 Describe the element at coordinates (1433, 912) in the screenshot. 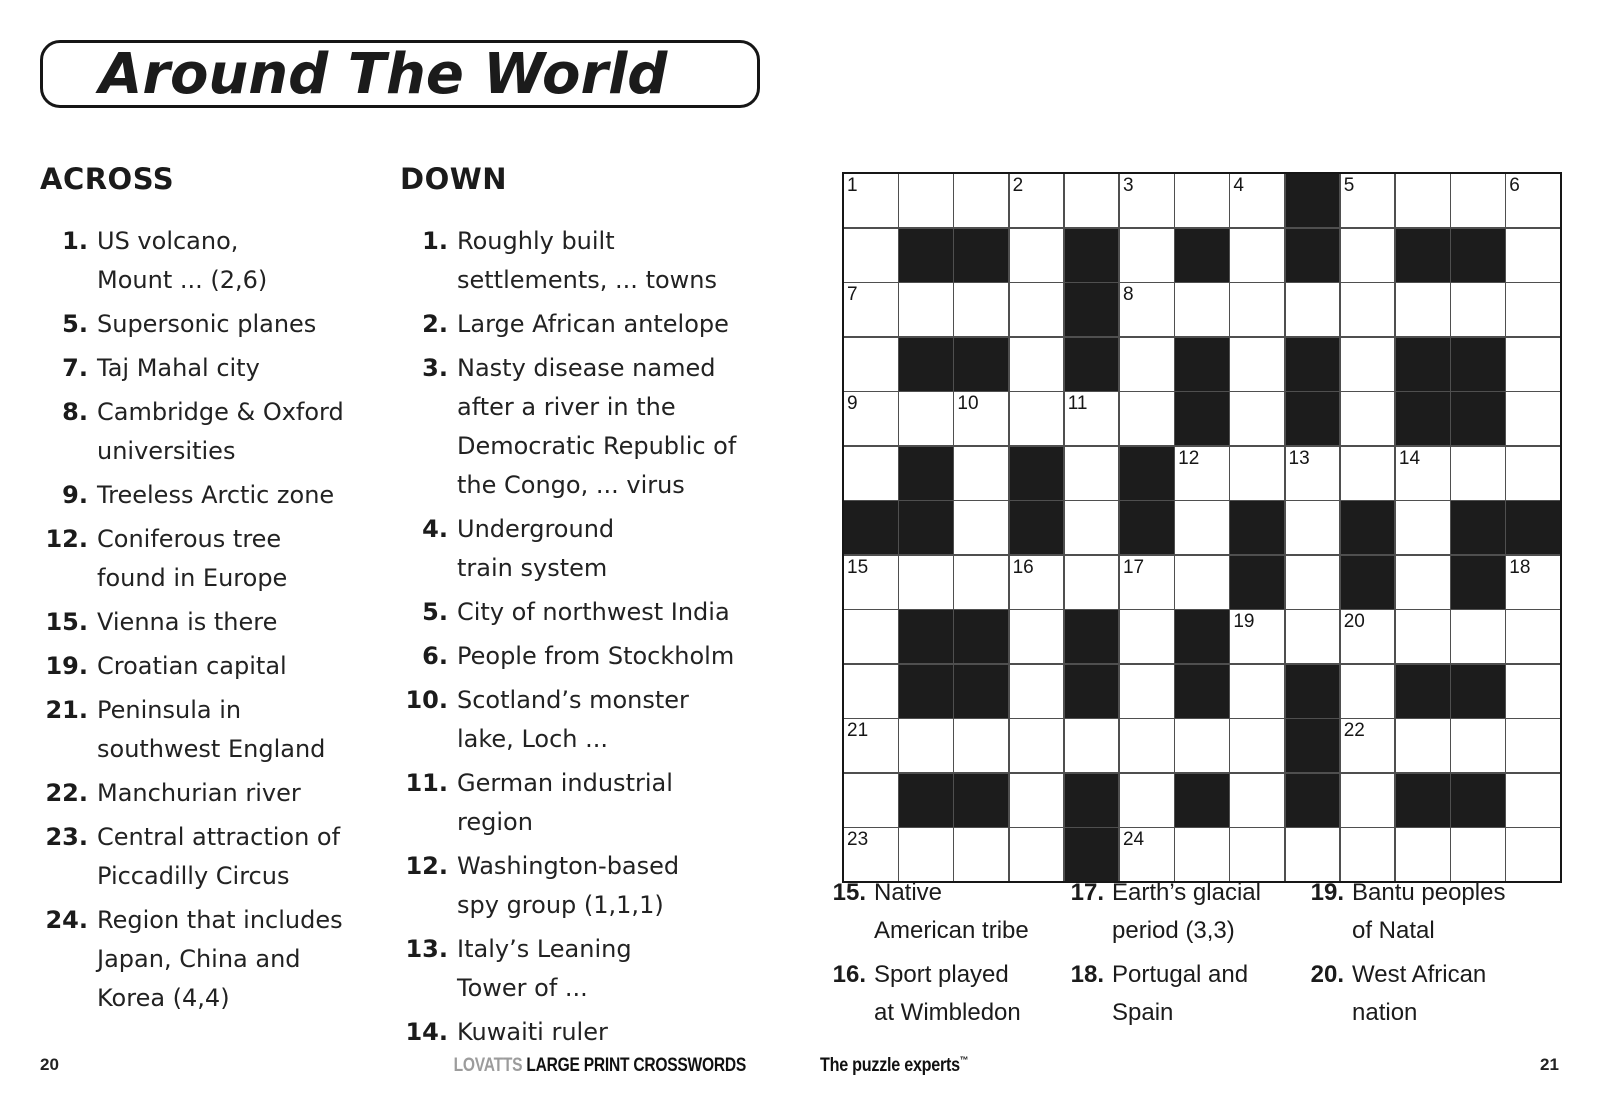

I see `clue-item: 19. Bantu peoples of Natal` at that location.